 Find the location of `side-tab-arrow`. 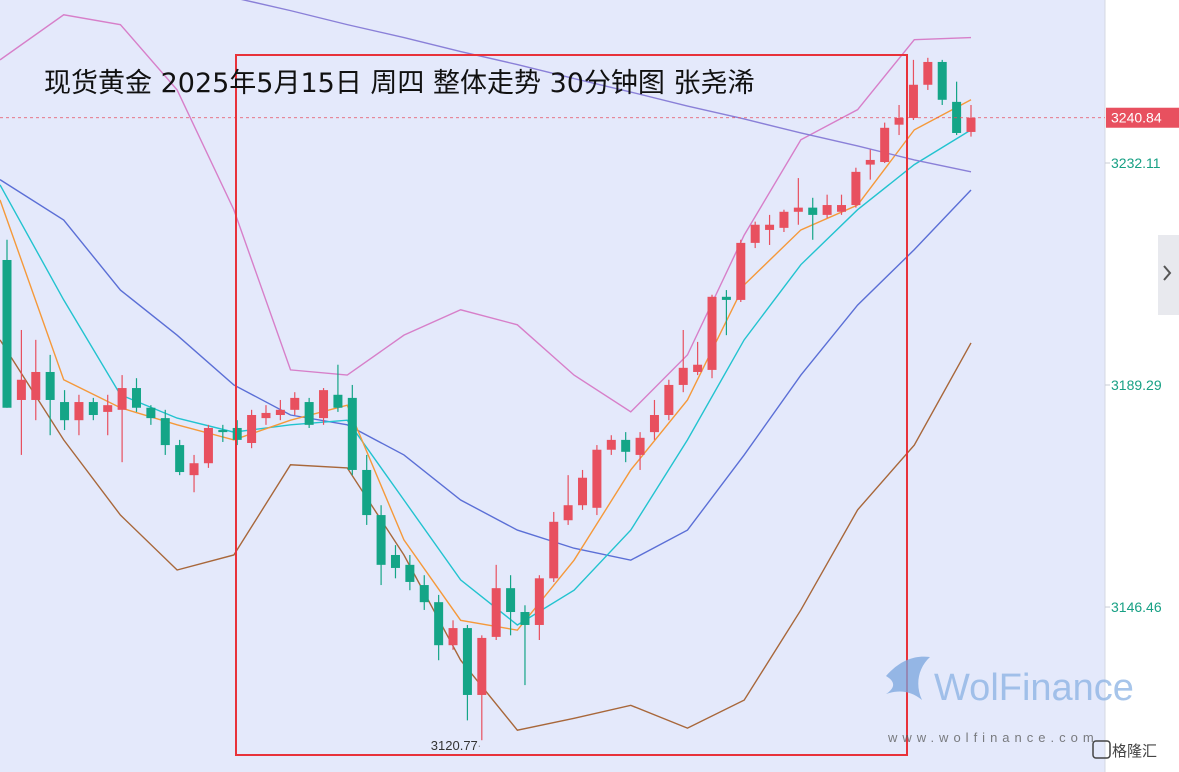

side-tab-arrow is located at coordinates (1167, 273).